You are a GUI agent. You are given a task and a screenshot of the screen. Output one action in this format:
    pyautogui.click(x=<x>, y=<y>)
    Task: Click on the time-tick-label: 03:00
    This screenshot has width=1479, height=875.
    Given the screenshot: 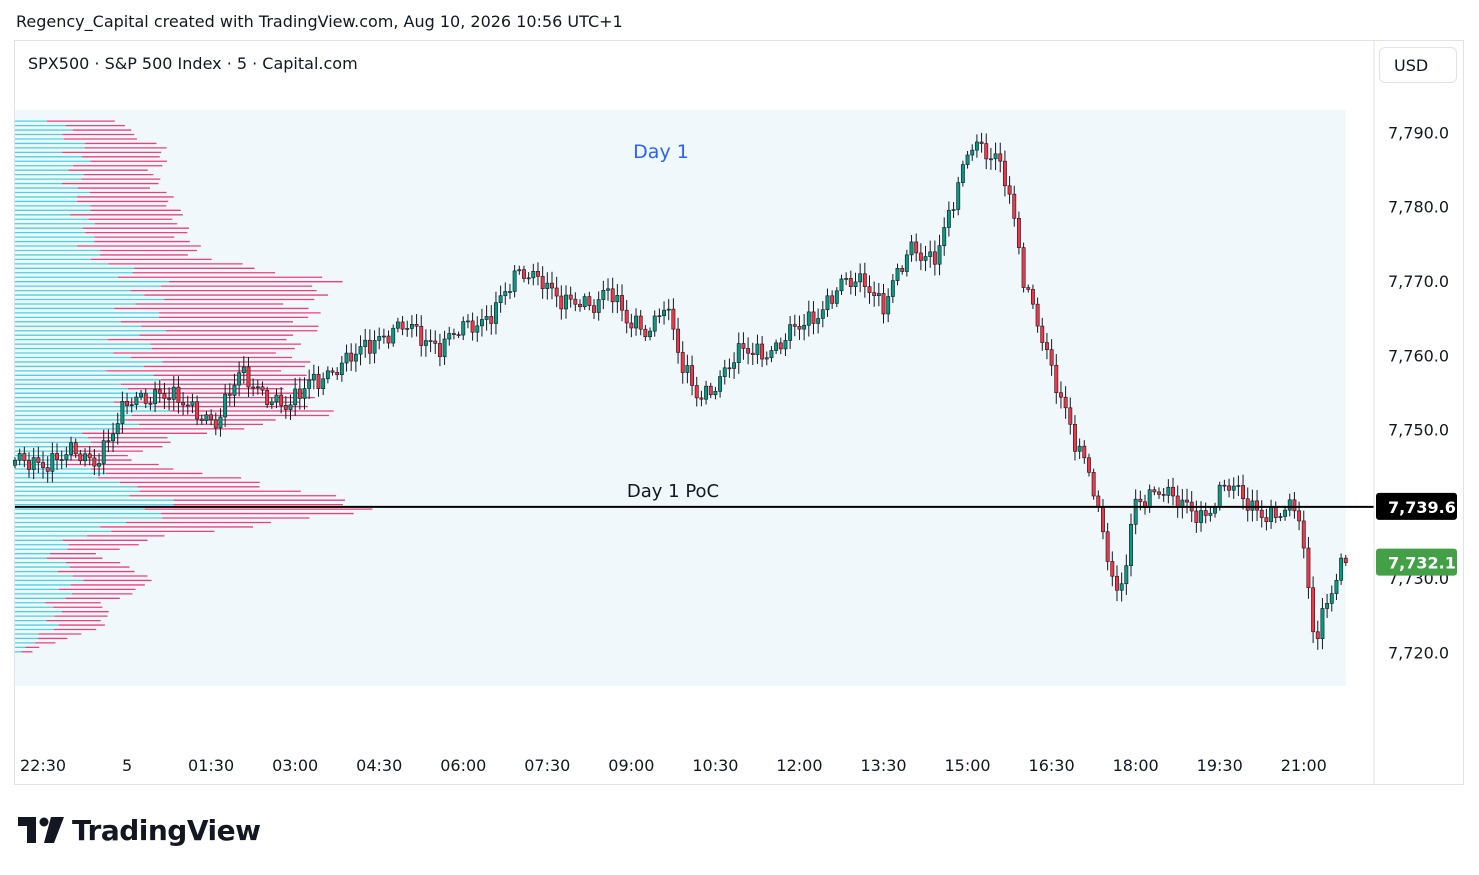 What is the action you would take?
    pyautogui.click(x=295, y=765)
    